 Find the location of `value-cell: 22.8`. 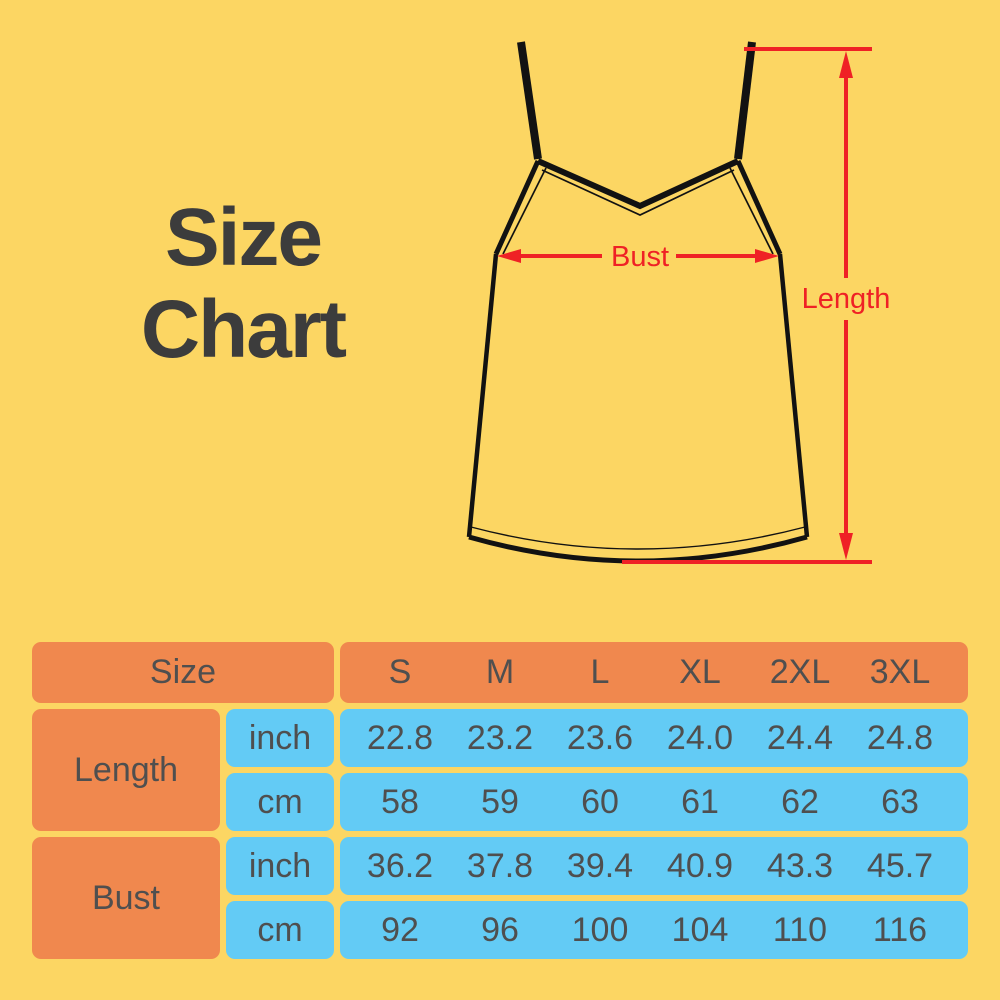

value-cell: 22.8 is located at coordinates (400, 737).